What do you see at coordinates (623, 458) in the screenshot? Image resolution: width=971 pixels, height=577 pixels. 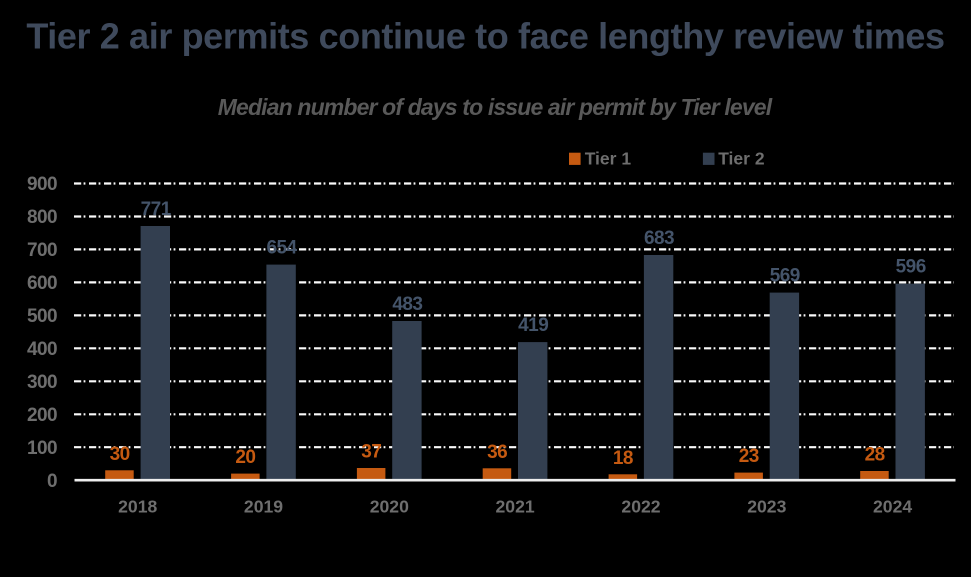 I see `svg-text: 18` at bounding box center [623, 458].